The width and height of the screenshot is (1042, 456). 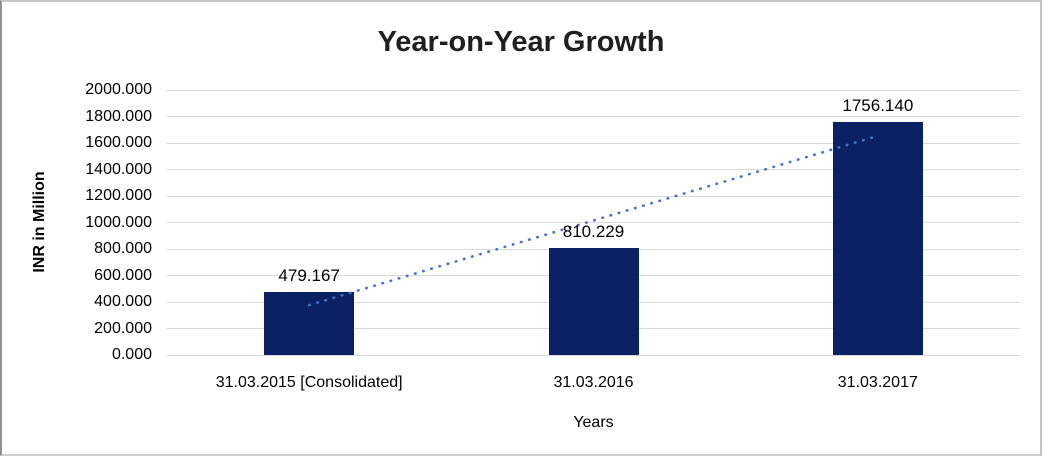 I want to click on category-label-2: 31.03.2016, so click(x=593, y=382).